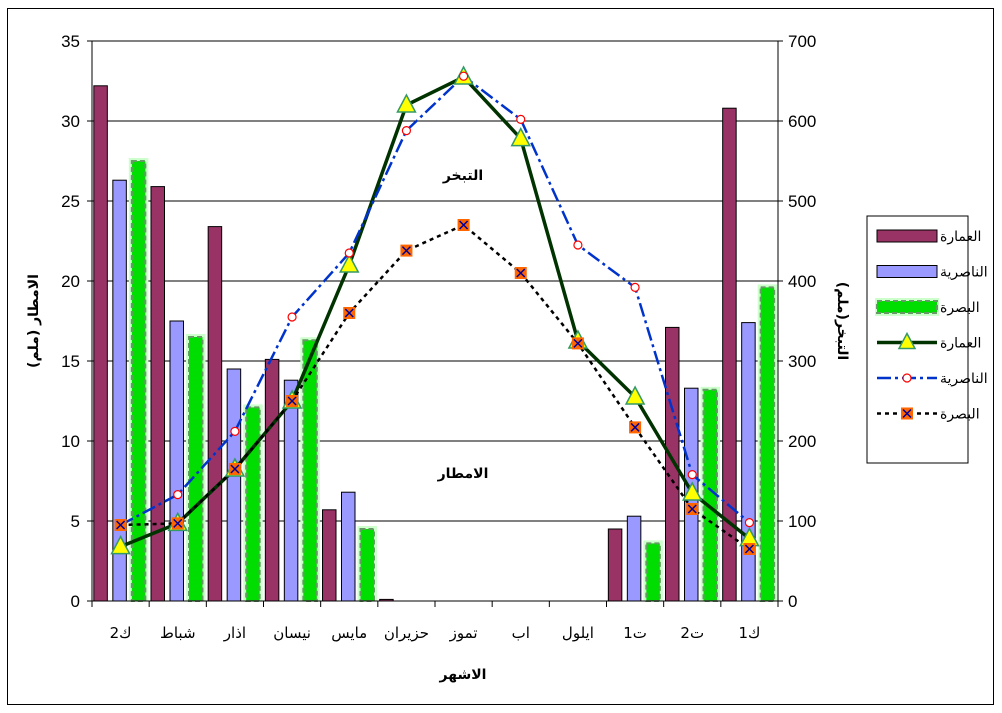  What do you see at coordinates (802, 121) in the screenshot?
I see `y-right-tick-label: 600` at bounding box center [802, 121].